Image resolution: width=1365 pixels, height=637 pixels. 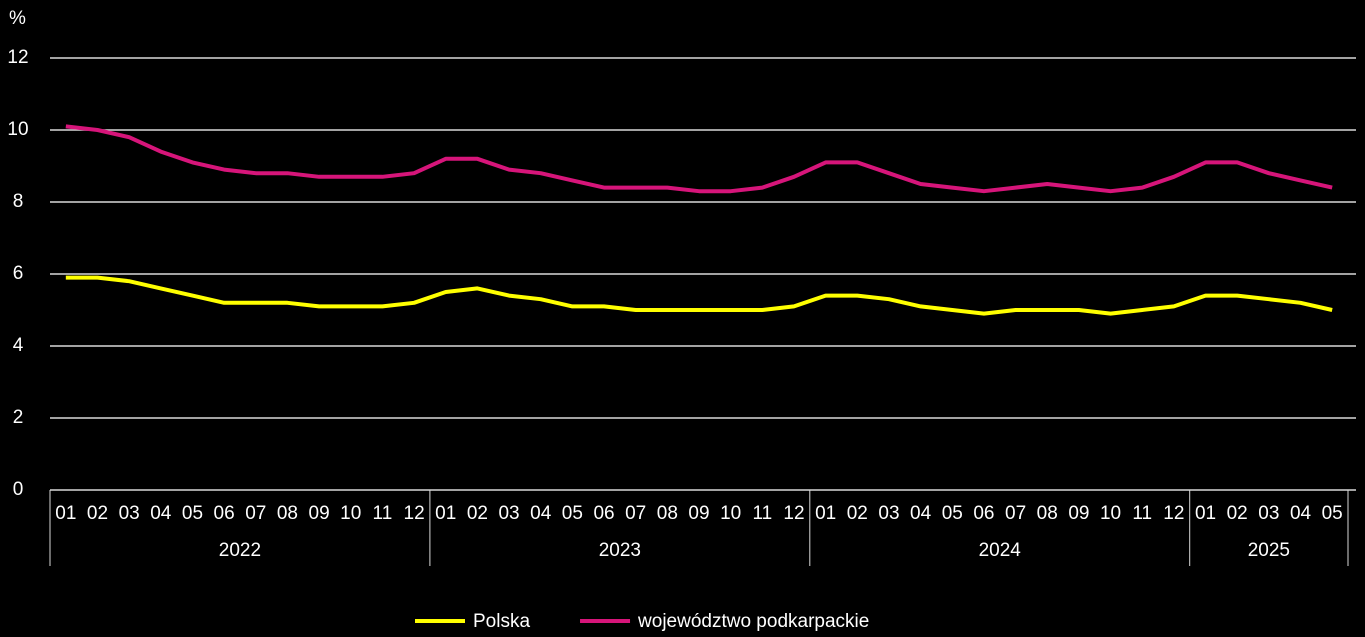 What do you see at coordinates (620, 550) in the screenshot?
I see `x-group-label: 2023` at bounding box center [620, 550].